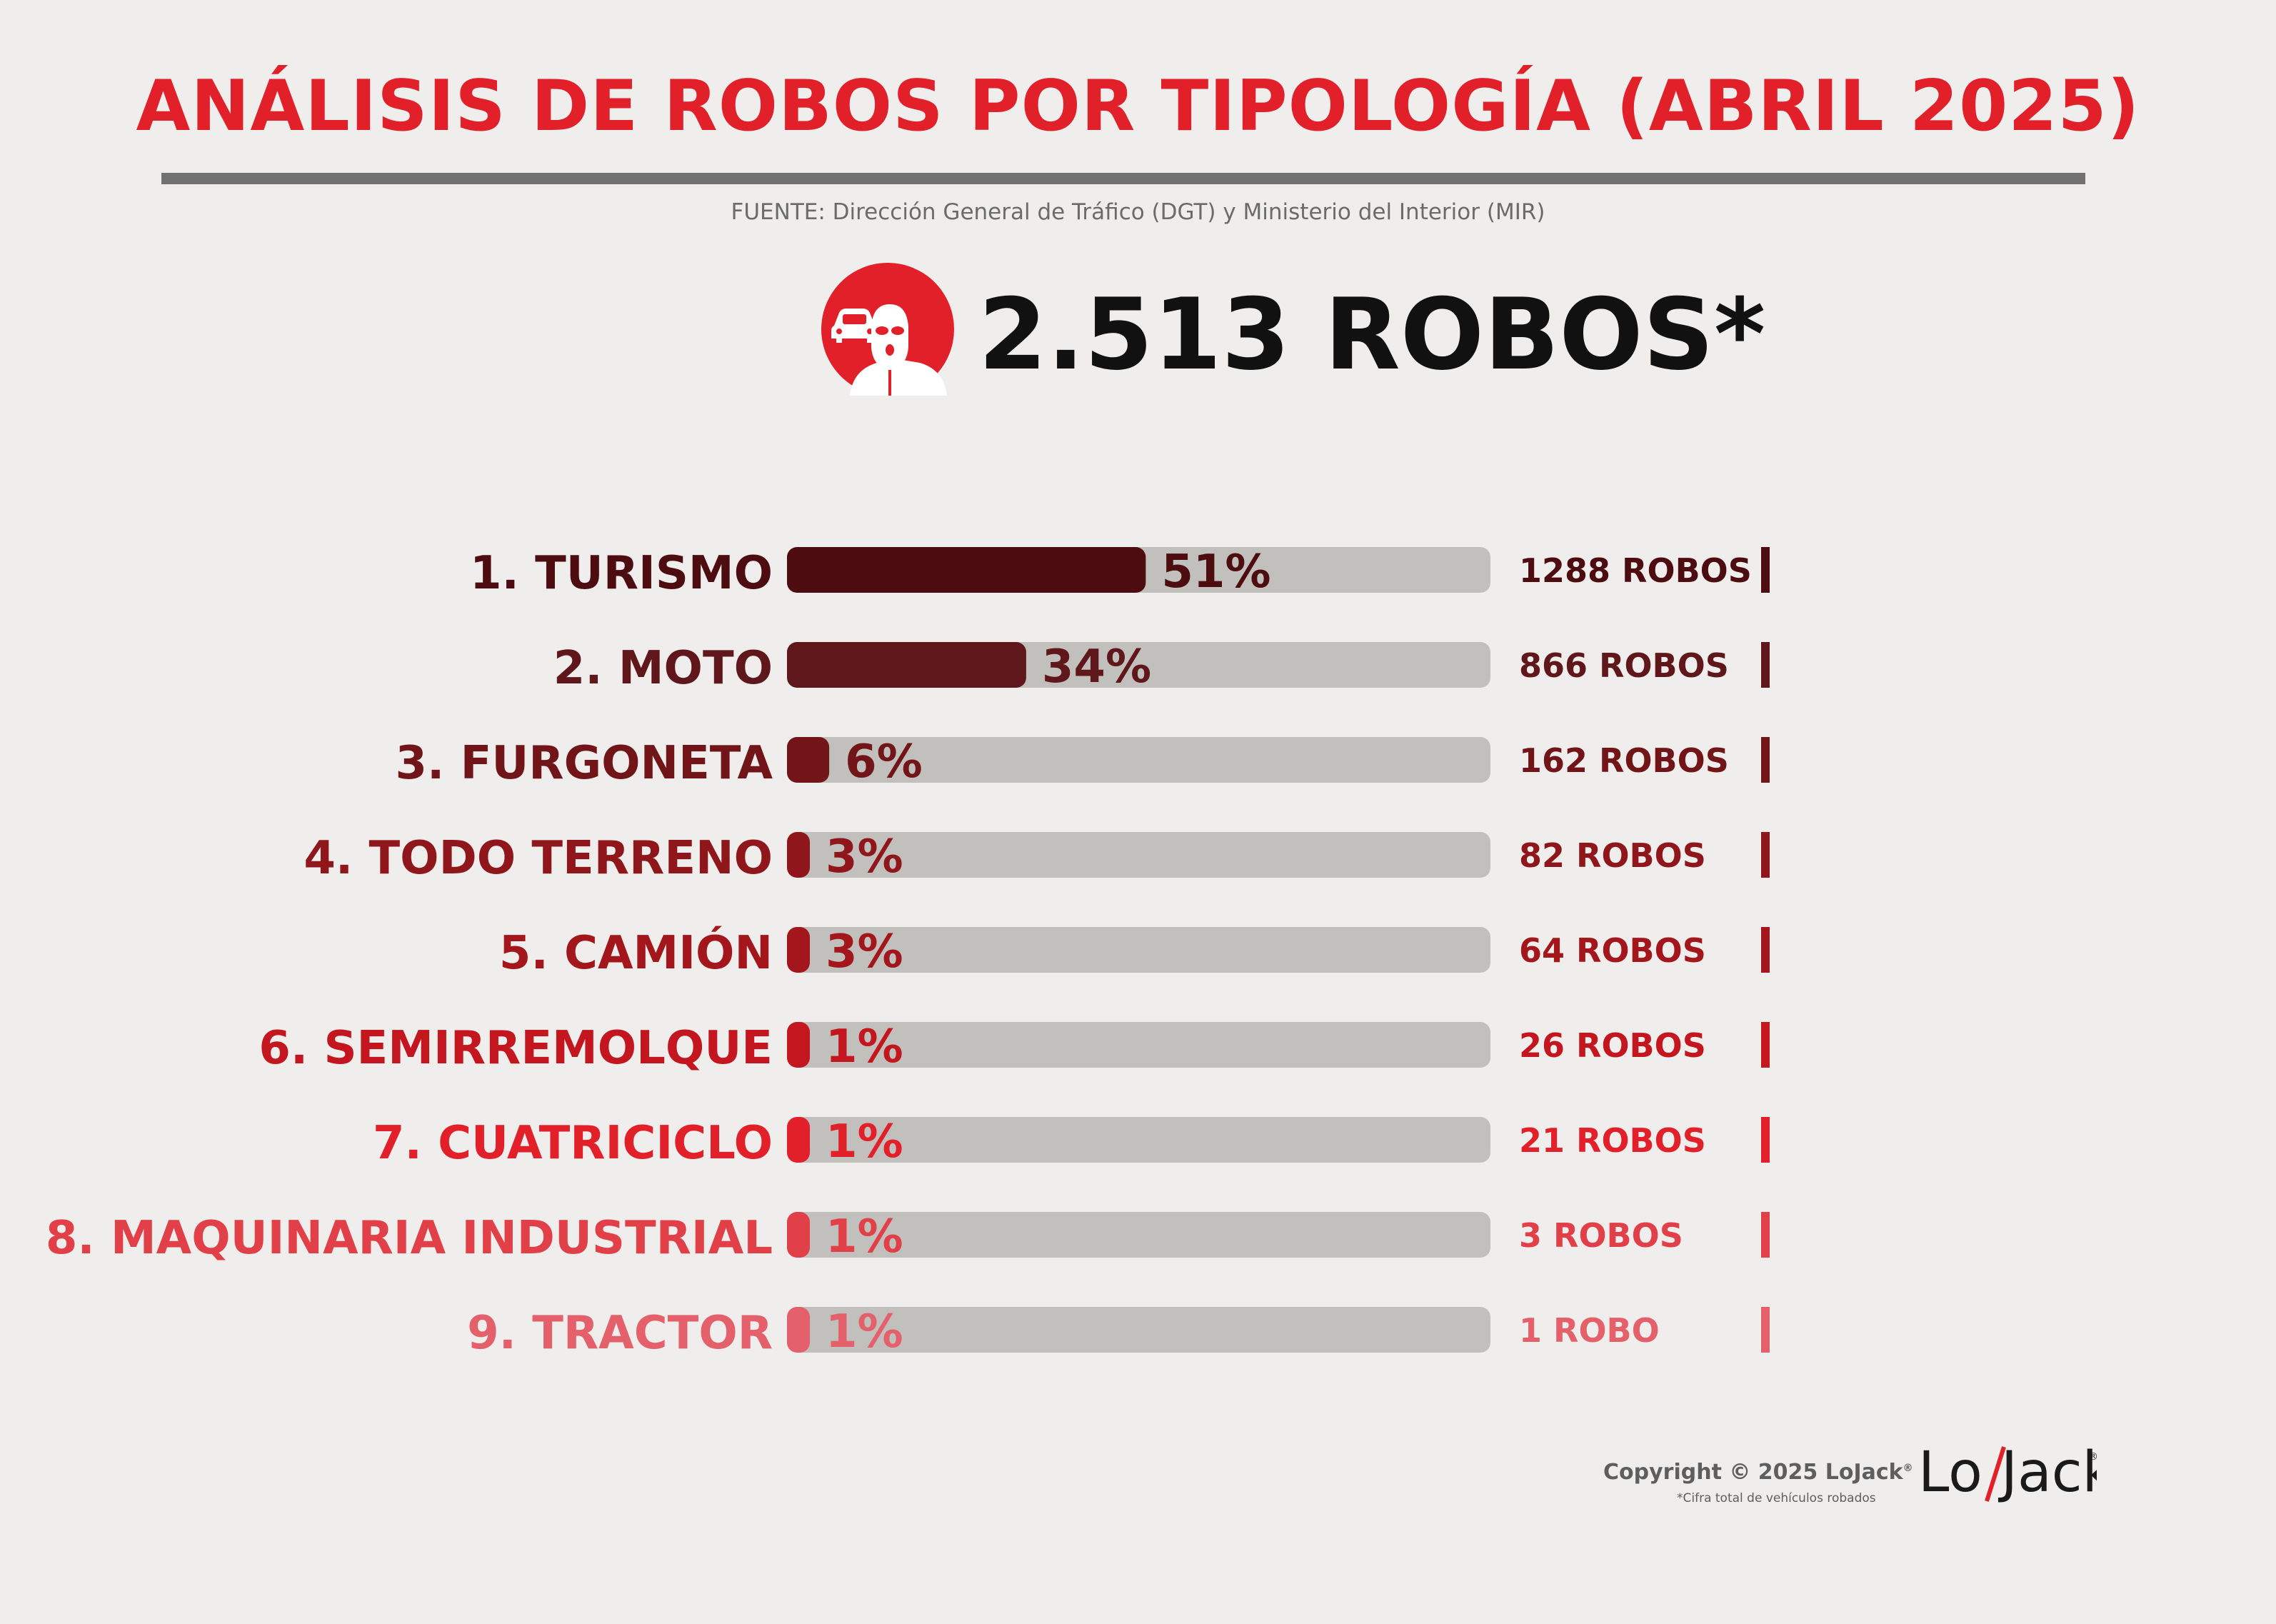  I want to click on value-label: 51%, so click(1215, 572).